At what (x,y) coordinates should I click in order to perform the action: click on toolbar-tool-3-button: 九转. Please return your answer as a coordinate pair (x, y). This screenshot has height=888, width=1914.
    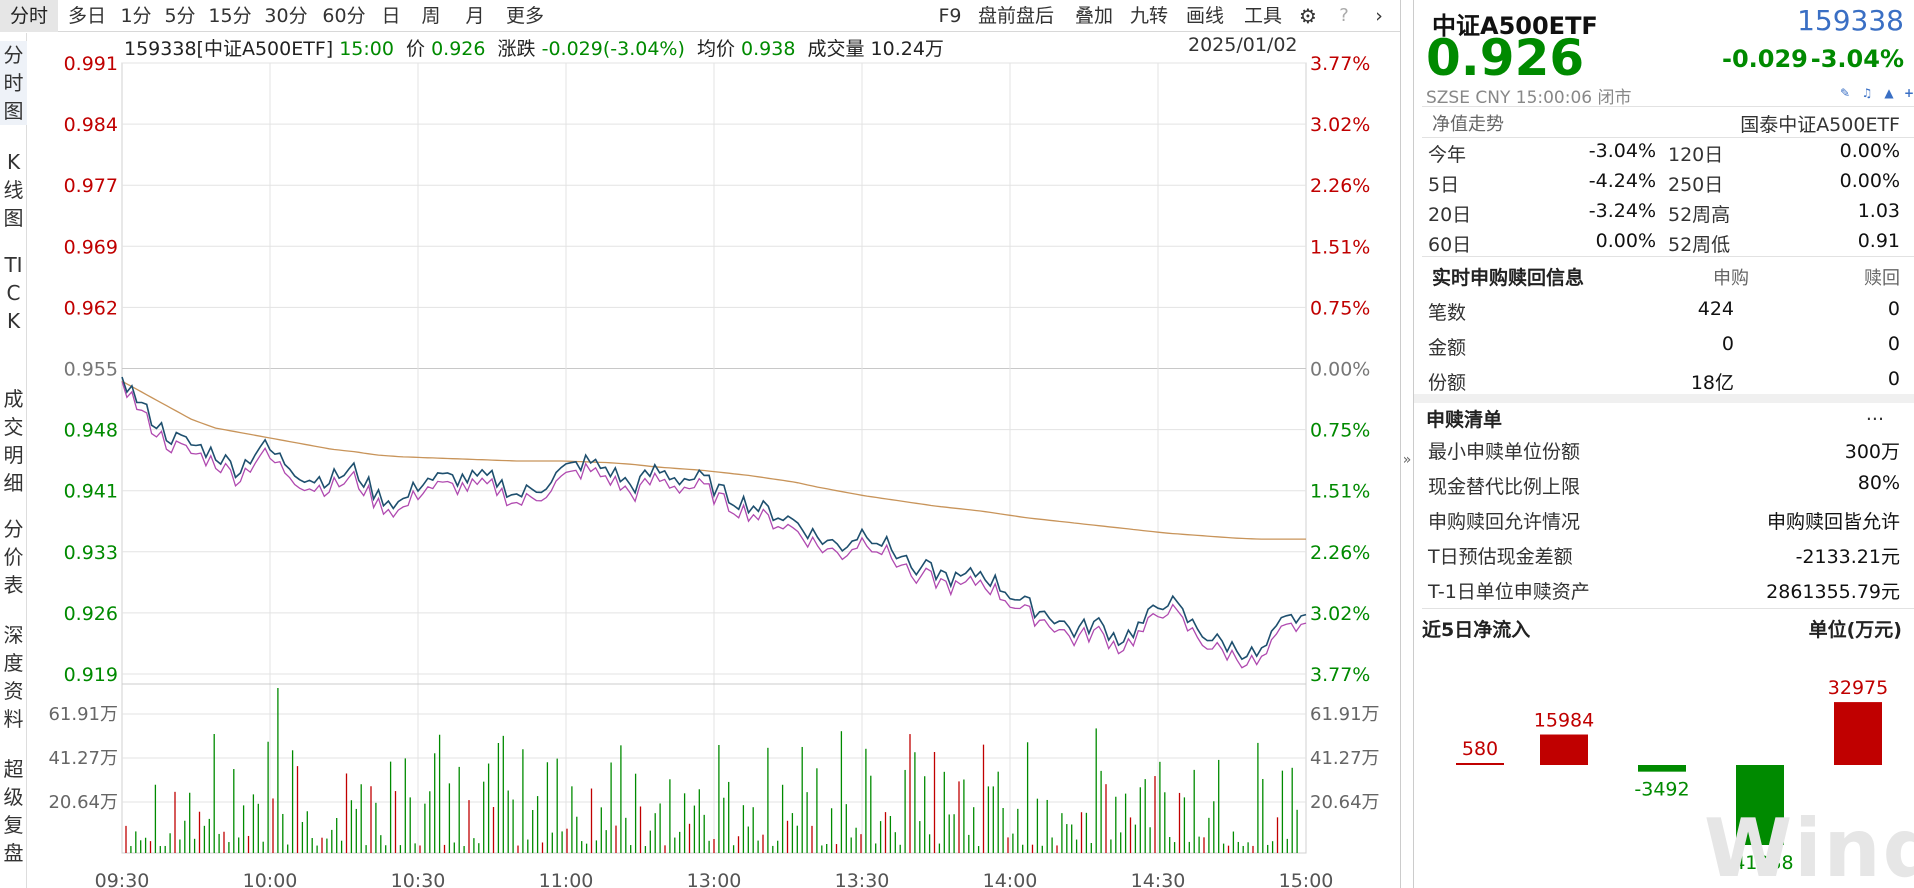
    Looking at the image, I should click on (1148, 16).